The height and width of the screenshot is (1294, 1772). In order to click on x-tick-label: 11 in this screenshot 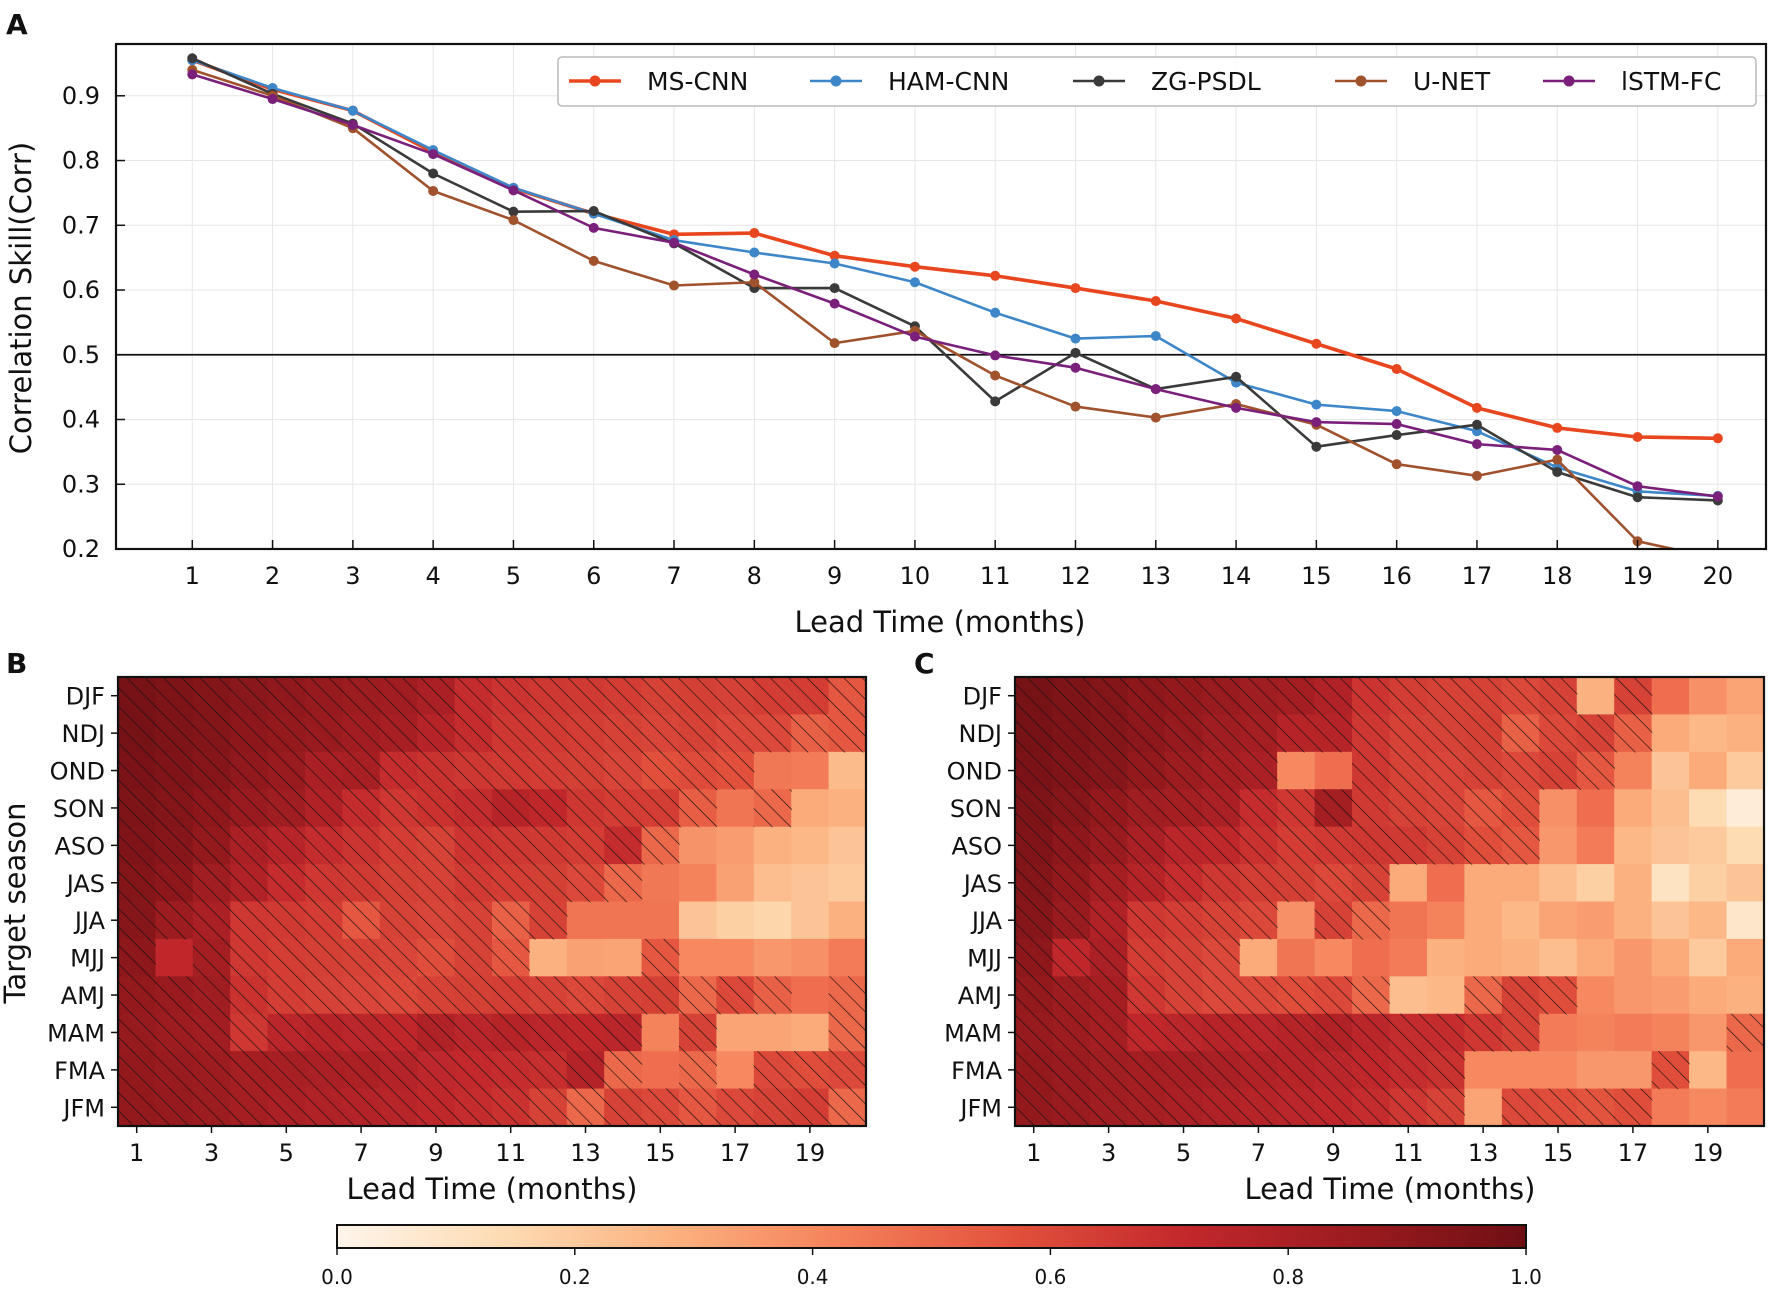, I will do `click(995, 576)`.